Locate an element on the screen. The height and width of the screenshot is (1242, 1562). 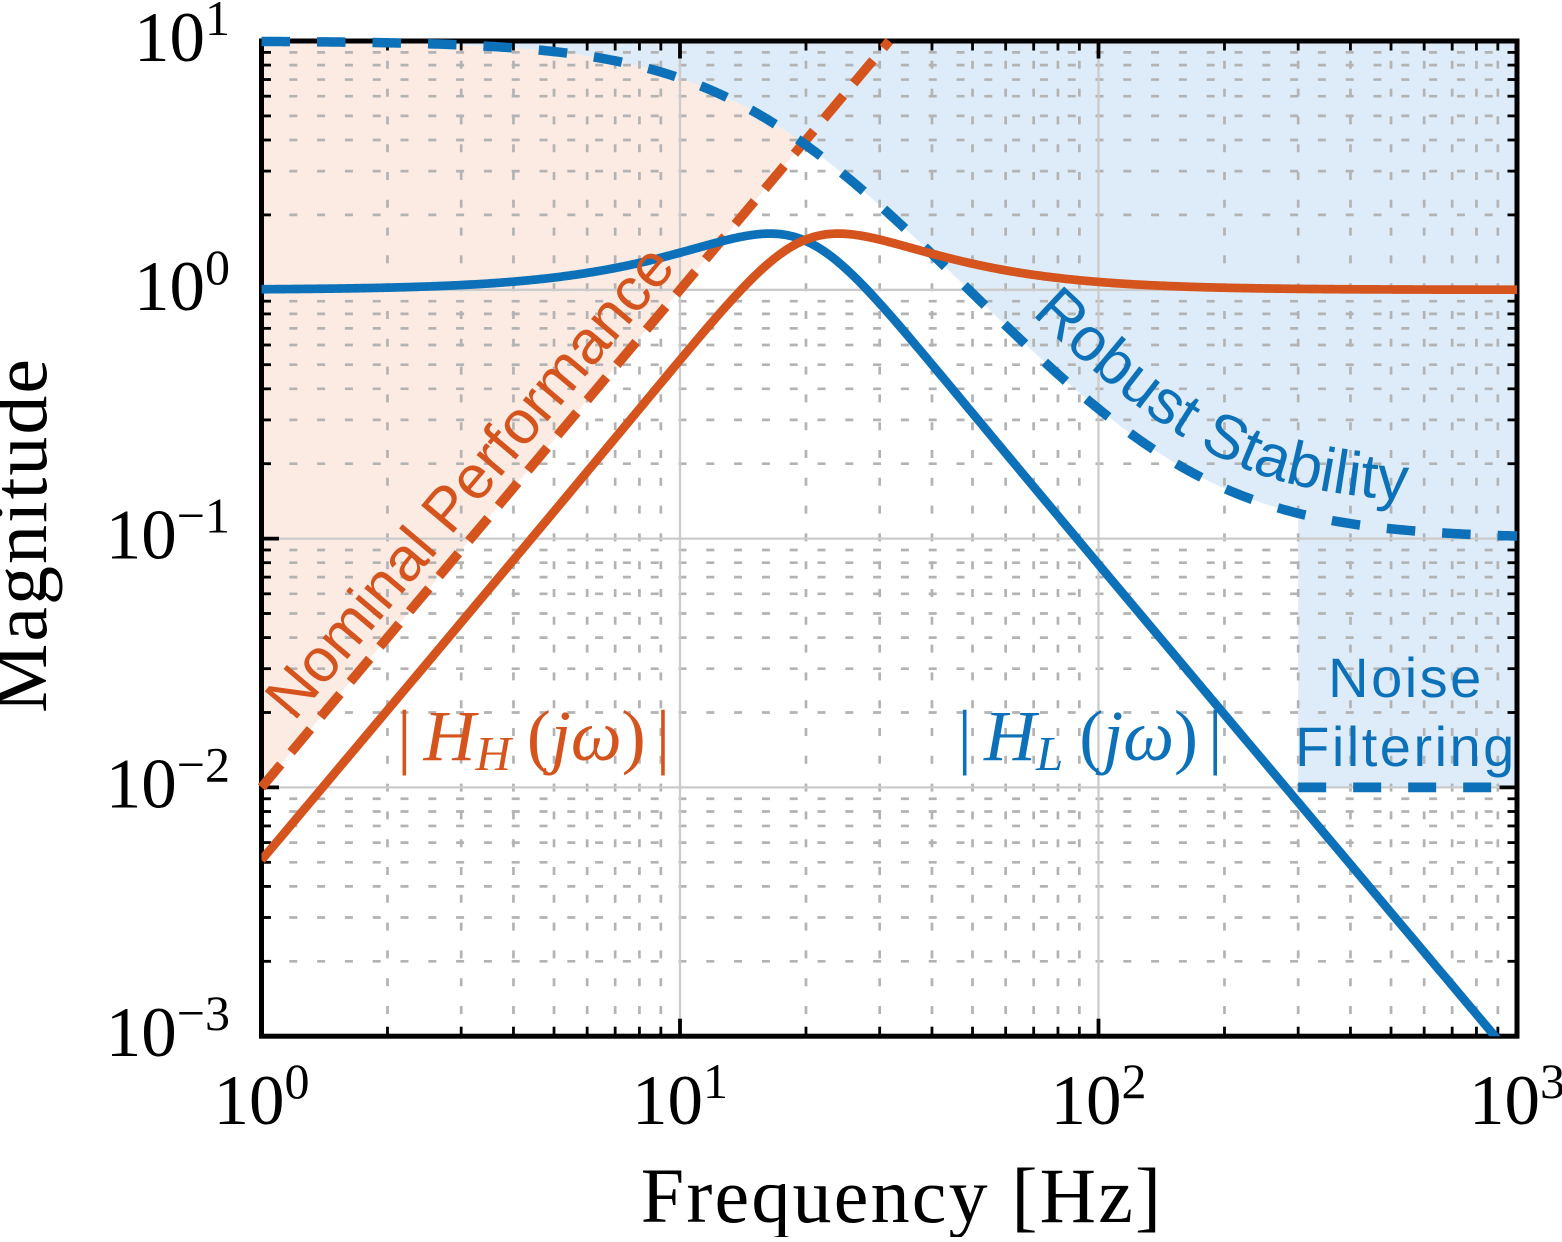
svg-text:|HL(jω)|: | HL (jω) | is located at coordinates (1090, 738).